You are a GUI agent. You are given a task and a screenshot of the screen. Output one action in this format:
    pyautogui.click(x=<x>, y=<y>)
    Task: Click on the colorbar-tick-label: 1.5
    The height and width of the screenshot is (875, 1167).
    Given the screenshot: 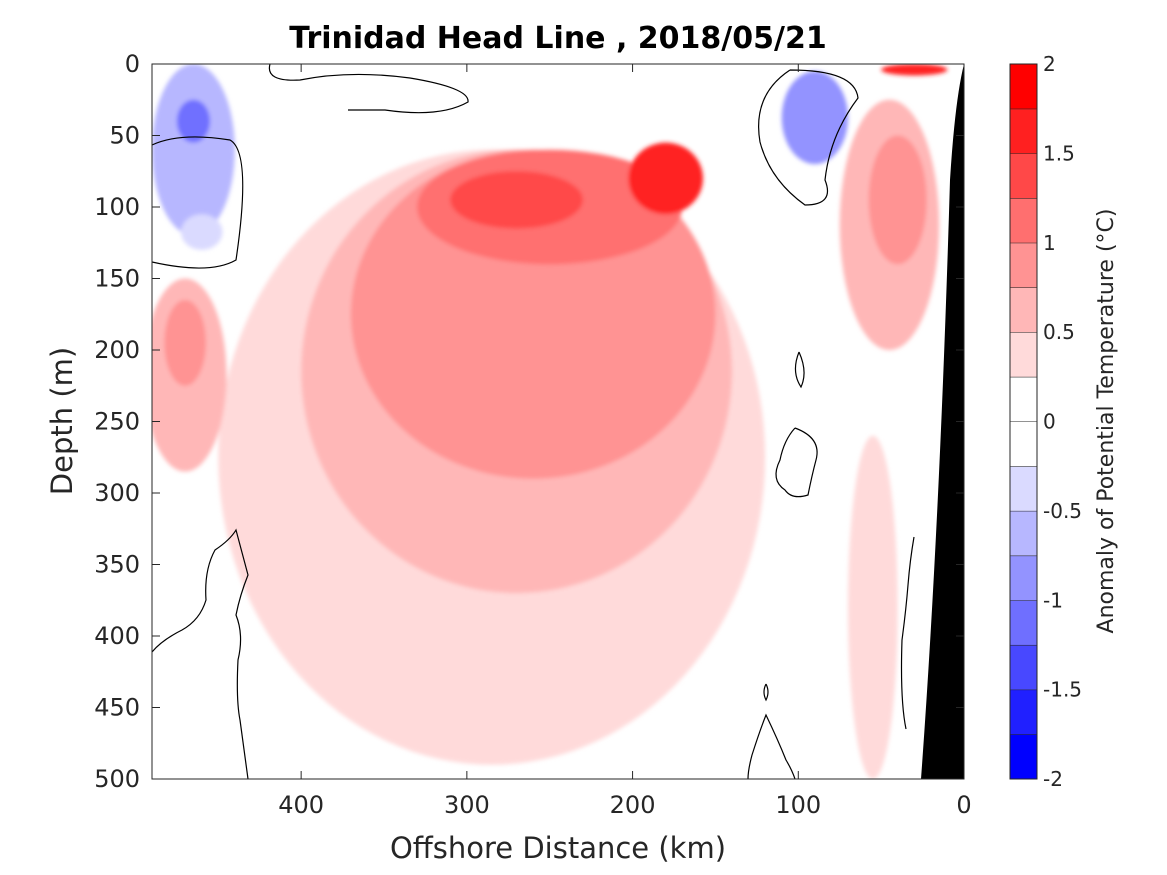 What is the action you would take?
    pyautogui.click(x=1059, y=153)
    